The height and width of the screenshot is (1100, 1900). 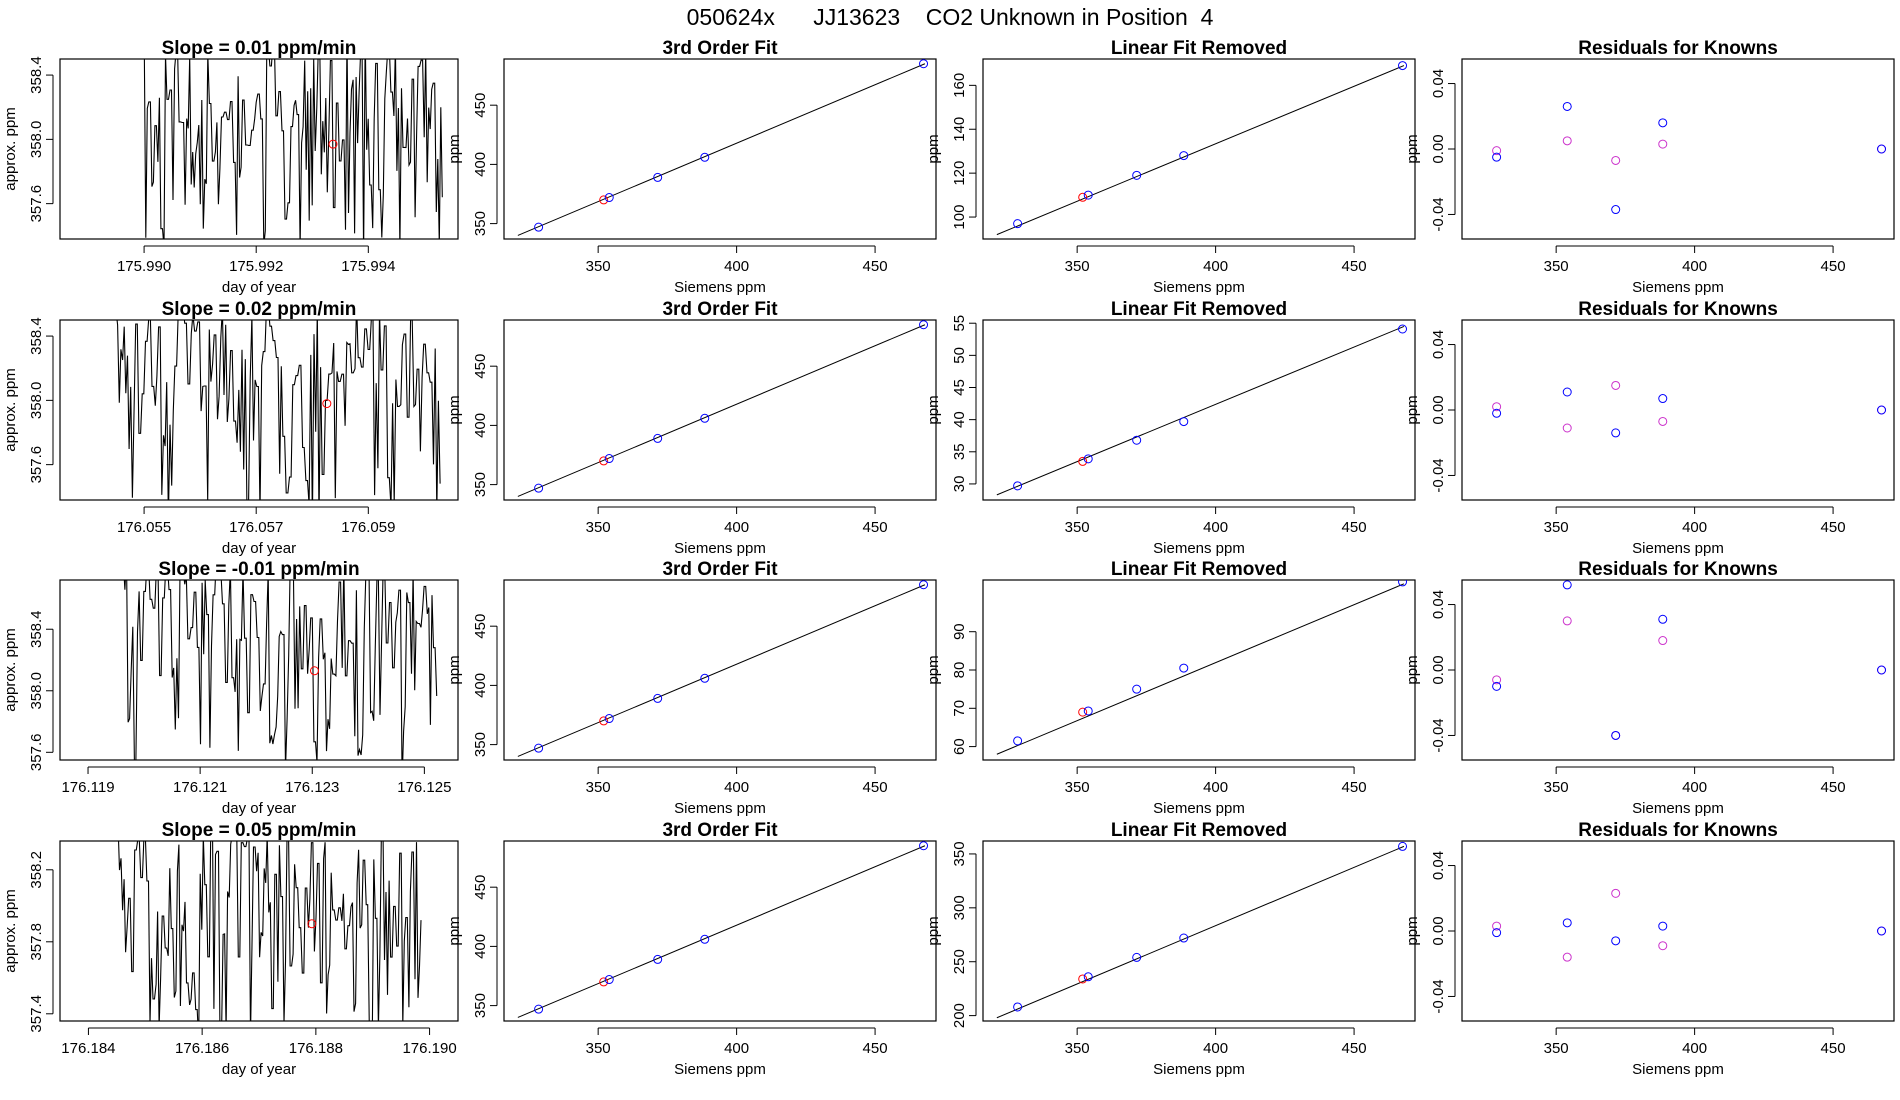 What do you see at coordinates (36, 942) in the screenshot?
I see `y-tick-label: 357.8` at bounding box center [36, 942].